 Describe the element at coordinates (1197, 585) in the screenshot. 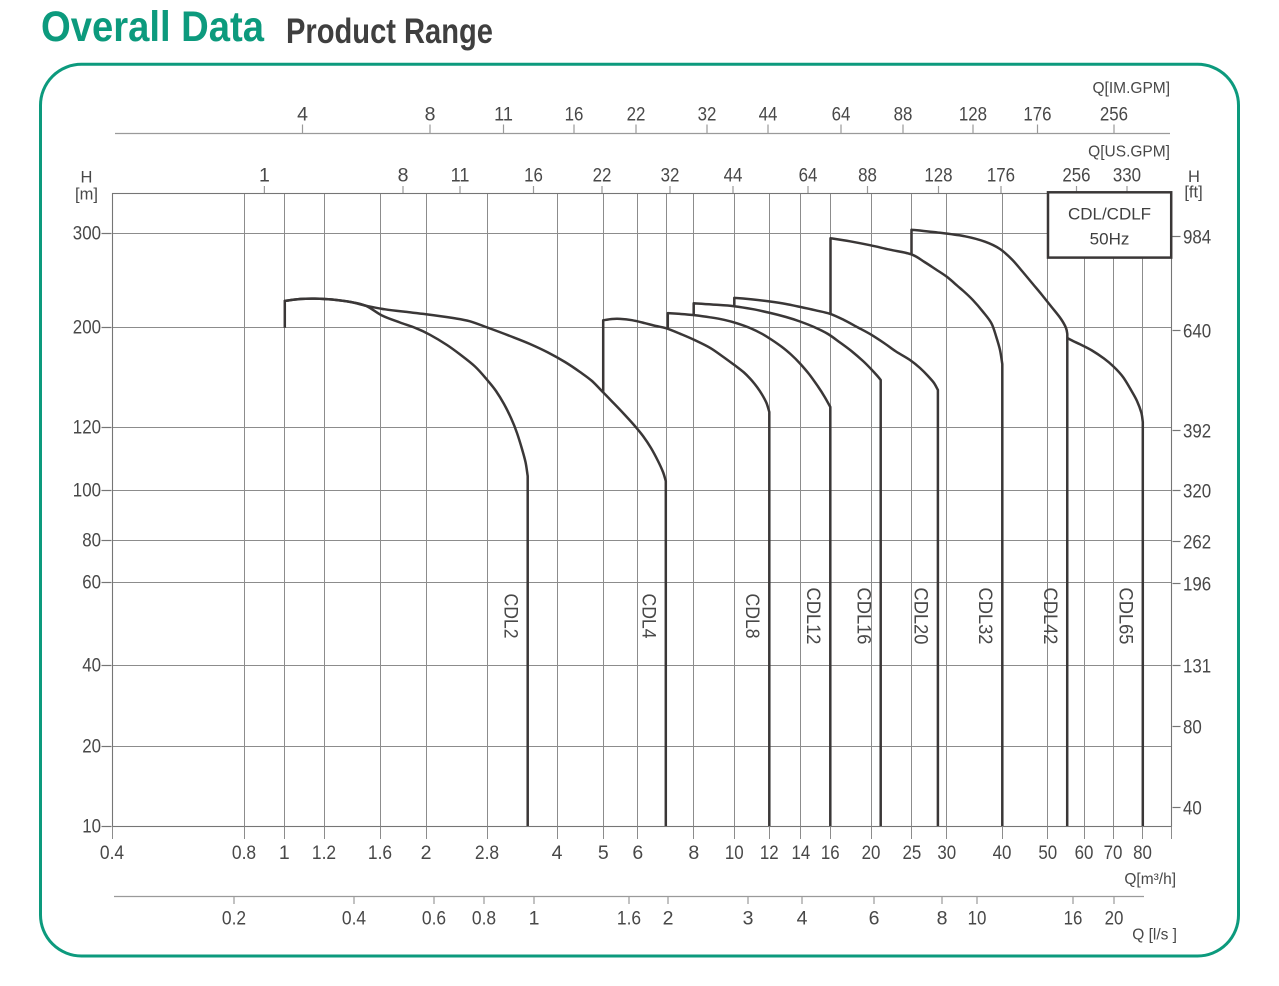

I see `svg-text: 196` at that location.